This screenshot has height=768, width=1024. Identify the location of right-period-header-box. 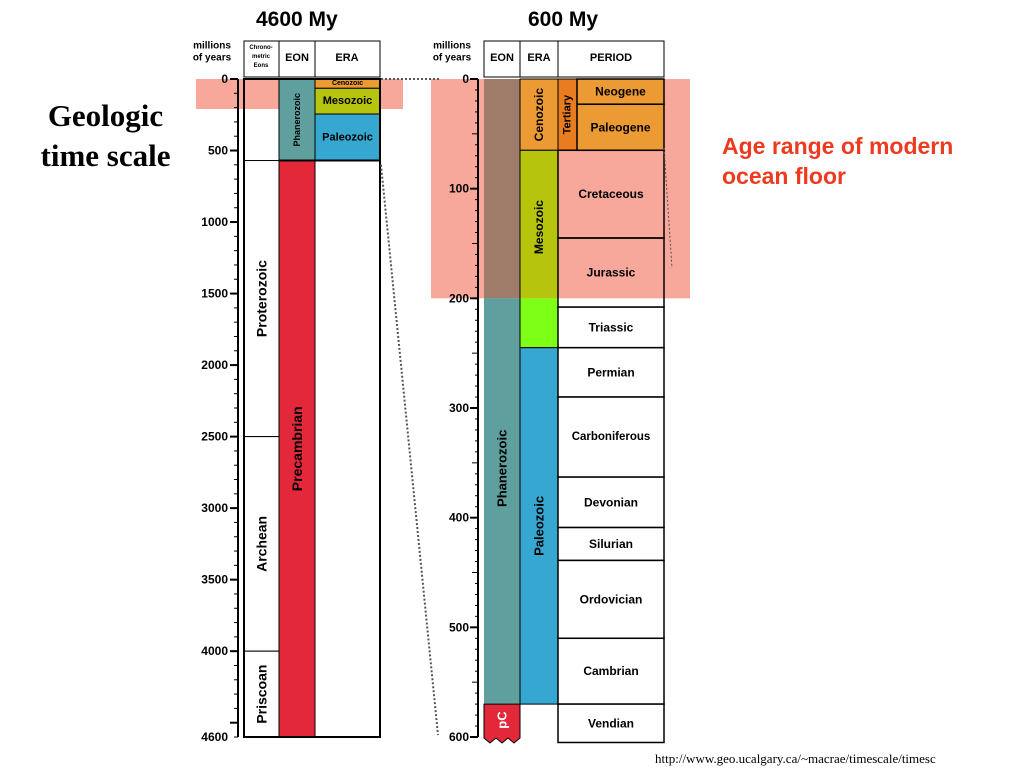
(611, 59).